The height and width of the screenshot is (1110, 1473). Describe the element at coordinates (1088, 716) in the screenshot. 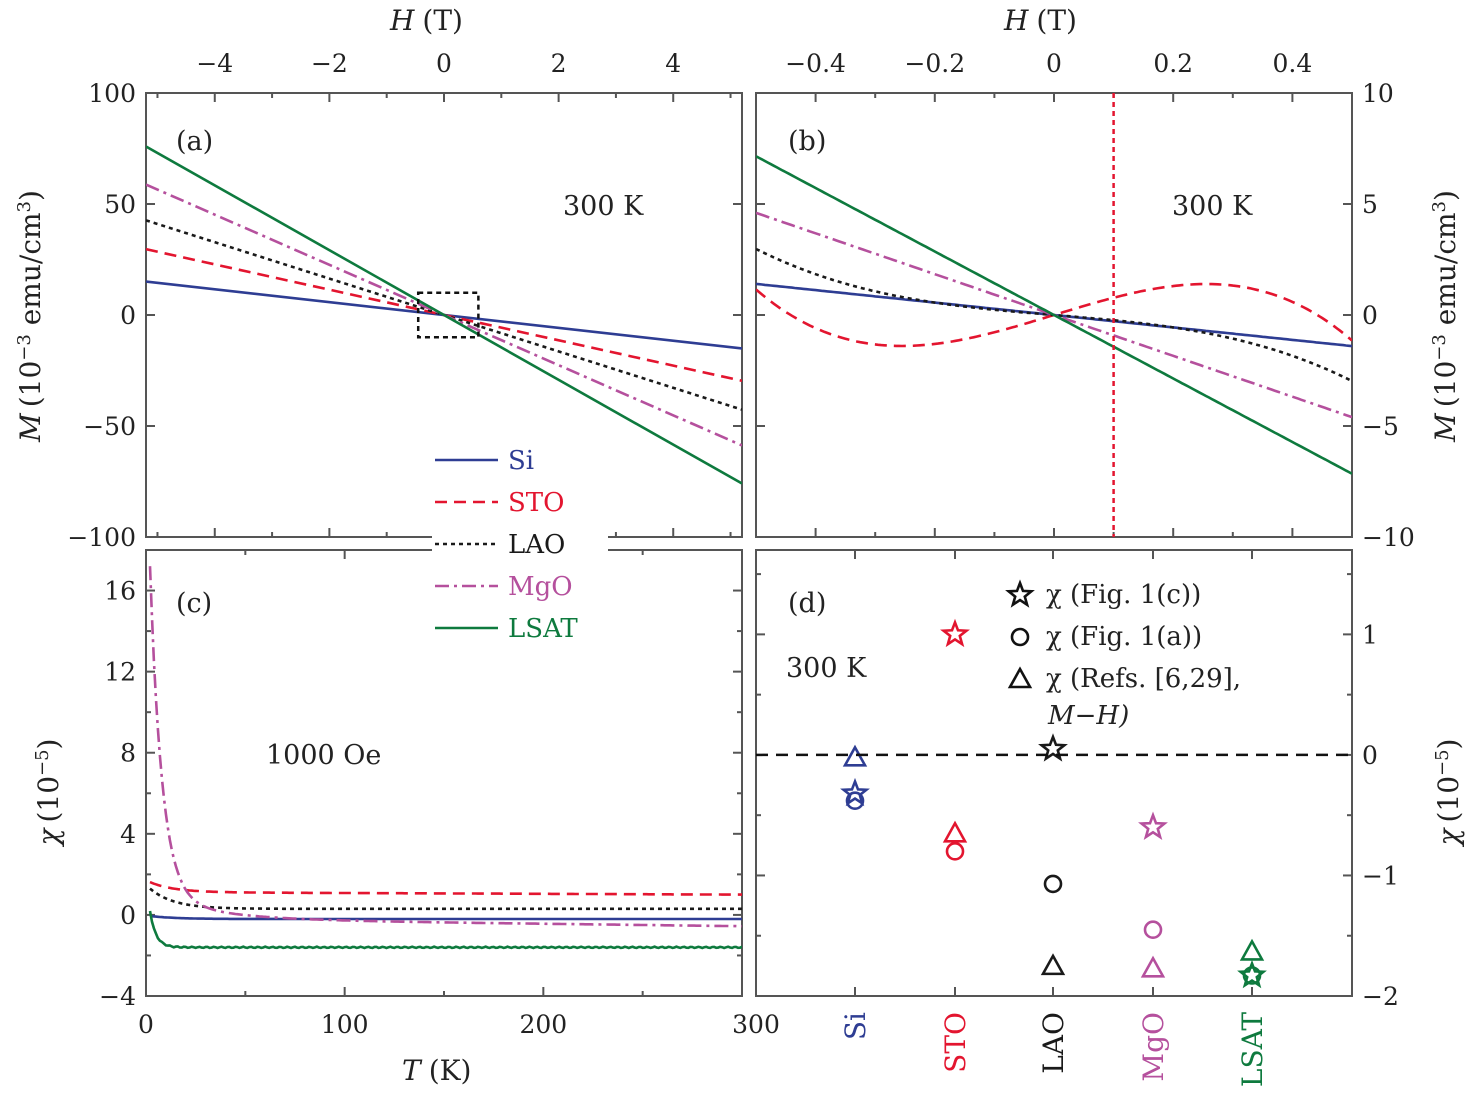

I see `panel-d-legend-triangle-label-2: M−H)` at that location.